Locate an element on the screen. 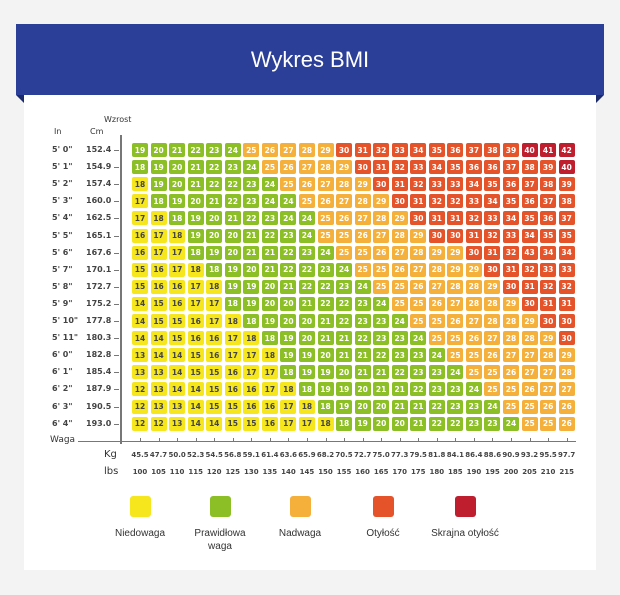 The width and height of the screenshot is (620, 595). lbs-tick-label: 190 is located at coordinates (474, 472).